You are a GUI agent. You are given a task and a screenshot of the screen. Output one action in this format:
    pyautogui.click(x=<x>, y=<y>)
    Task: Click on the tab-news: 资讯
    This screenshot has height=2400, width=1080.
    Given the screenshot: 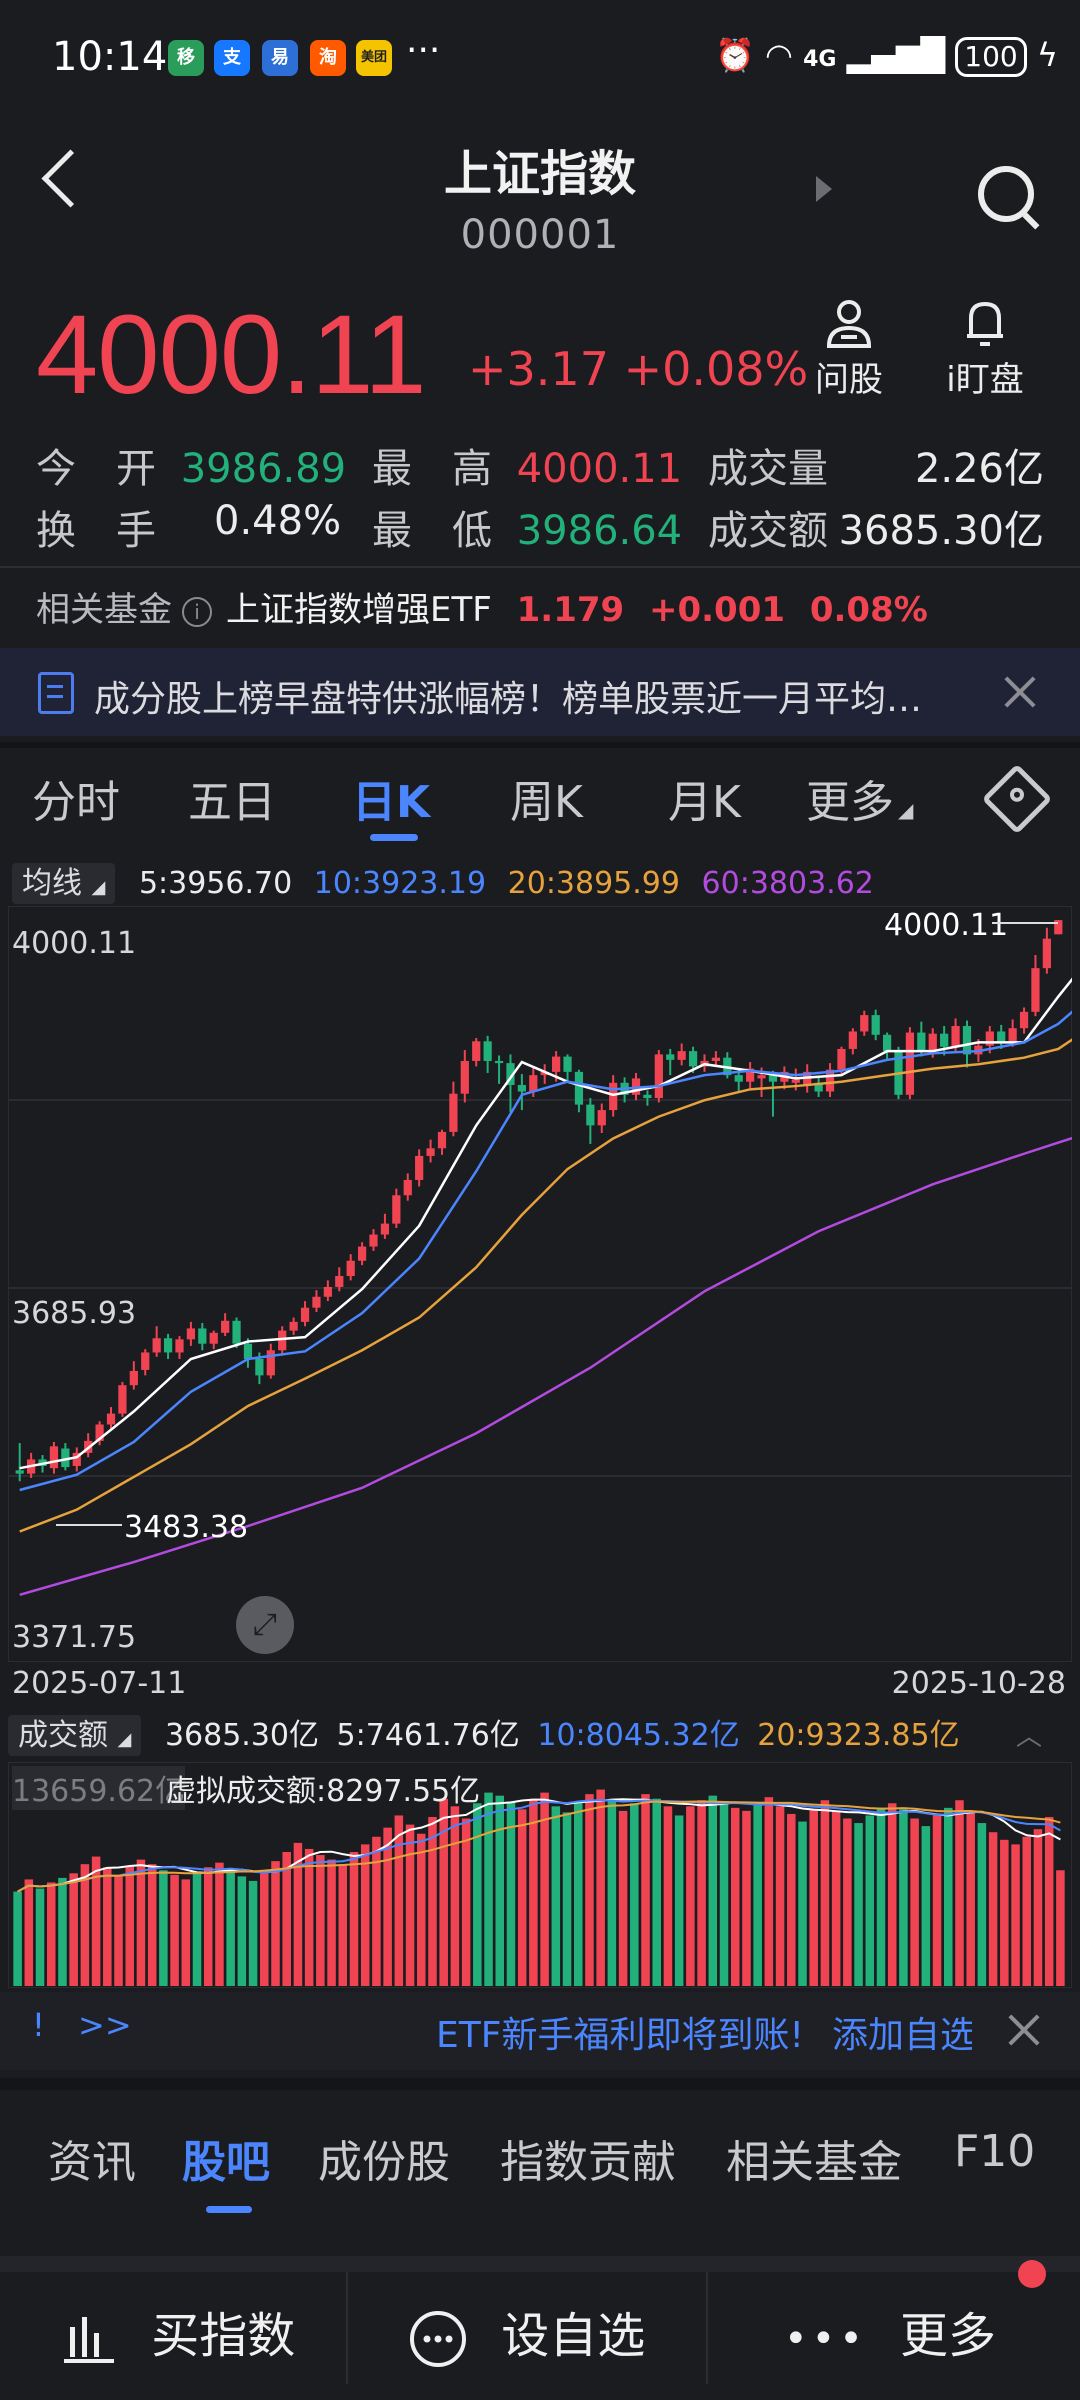 What is the action you would take?
    pyautogui.click(x=92, y=2162)
    